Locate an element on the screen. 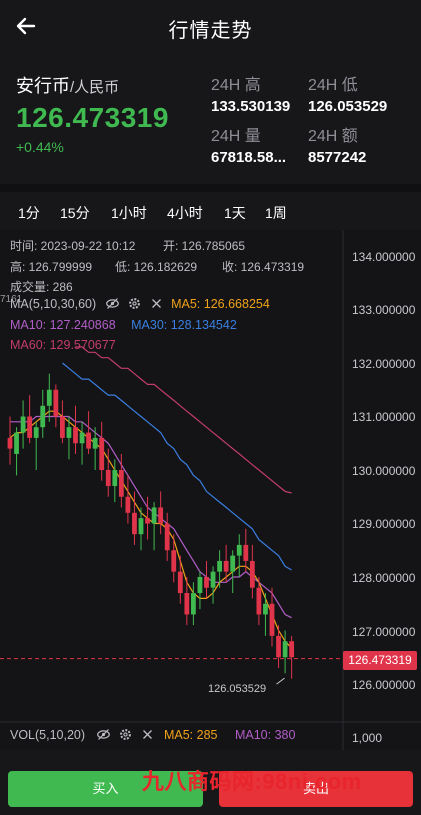 This screenshot has height=815, width=421. volume-legend-row: VOL(5,10,20) MA5: 285 MA10: 380 is located at coordinates (152, 735).